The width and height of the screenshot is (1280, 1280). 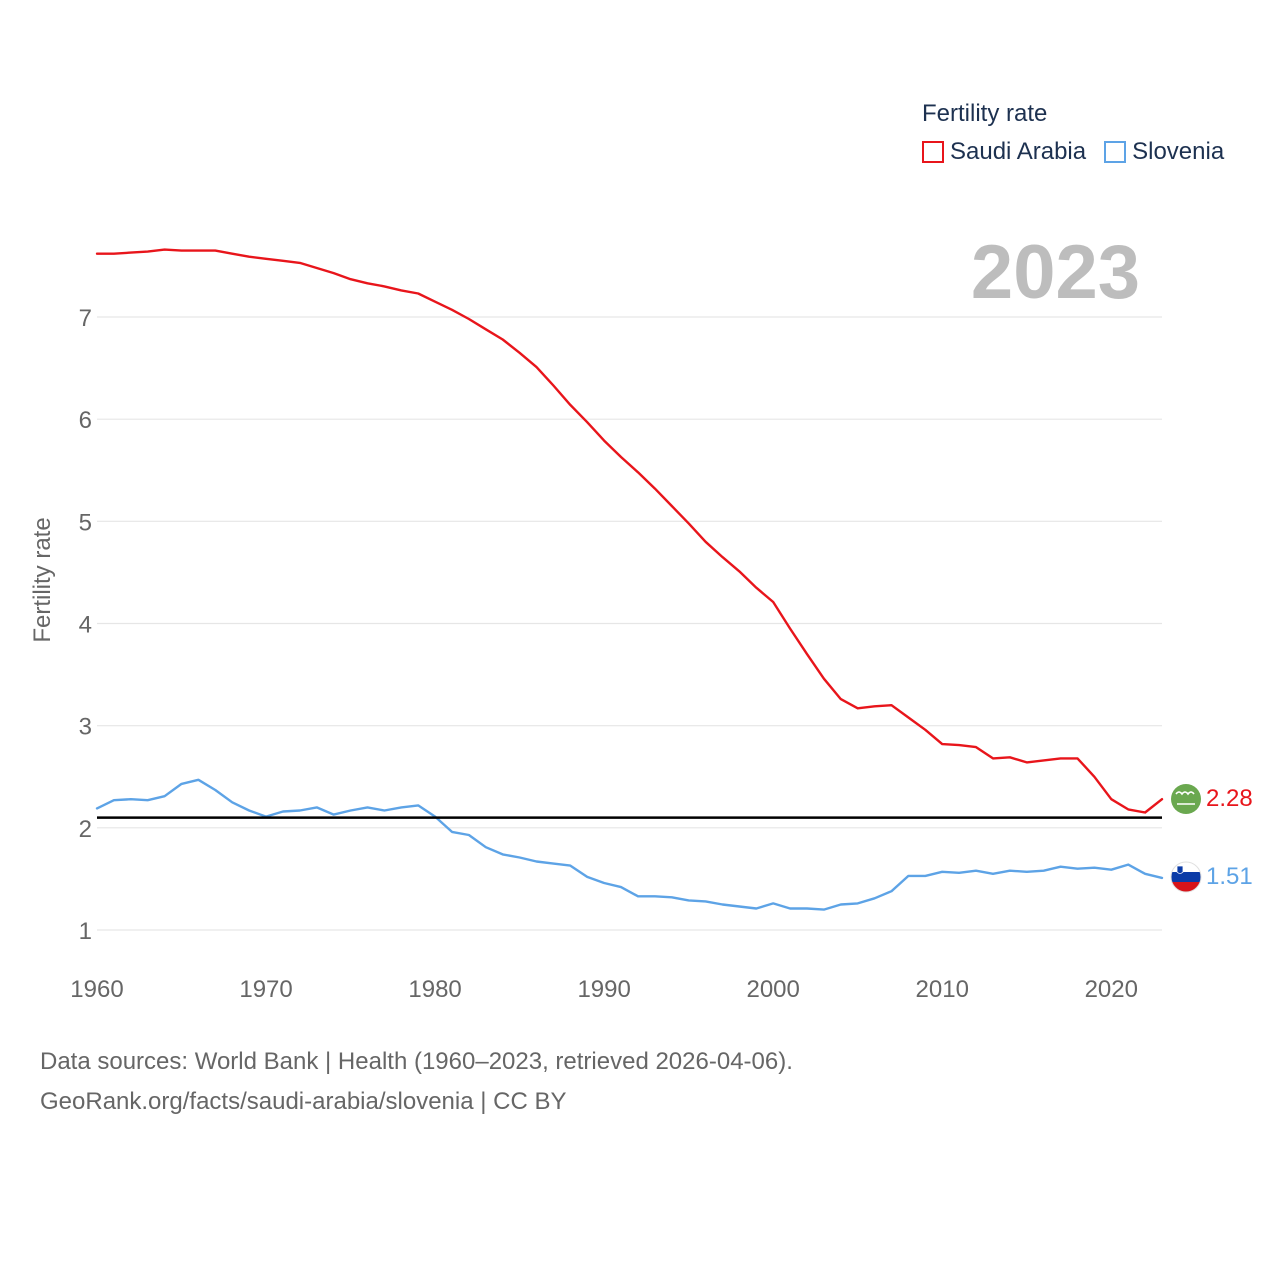 I want to click on x-tick-label: 2020, so click(x=1111, y=989).